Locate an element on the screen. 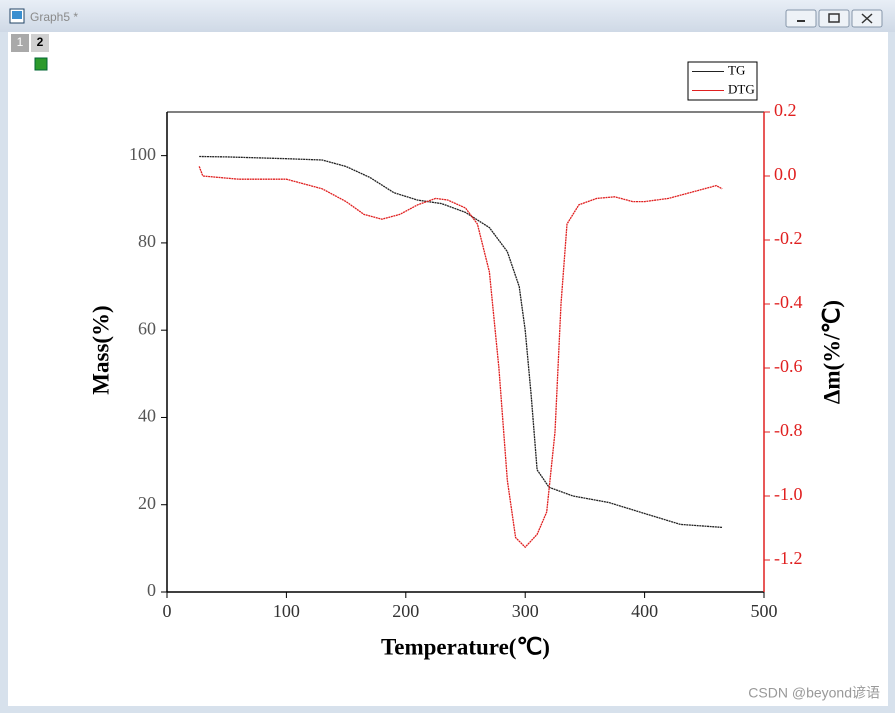  app-icon-inner is located at coordinates (17, 15).